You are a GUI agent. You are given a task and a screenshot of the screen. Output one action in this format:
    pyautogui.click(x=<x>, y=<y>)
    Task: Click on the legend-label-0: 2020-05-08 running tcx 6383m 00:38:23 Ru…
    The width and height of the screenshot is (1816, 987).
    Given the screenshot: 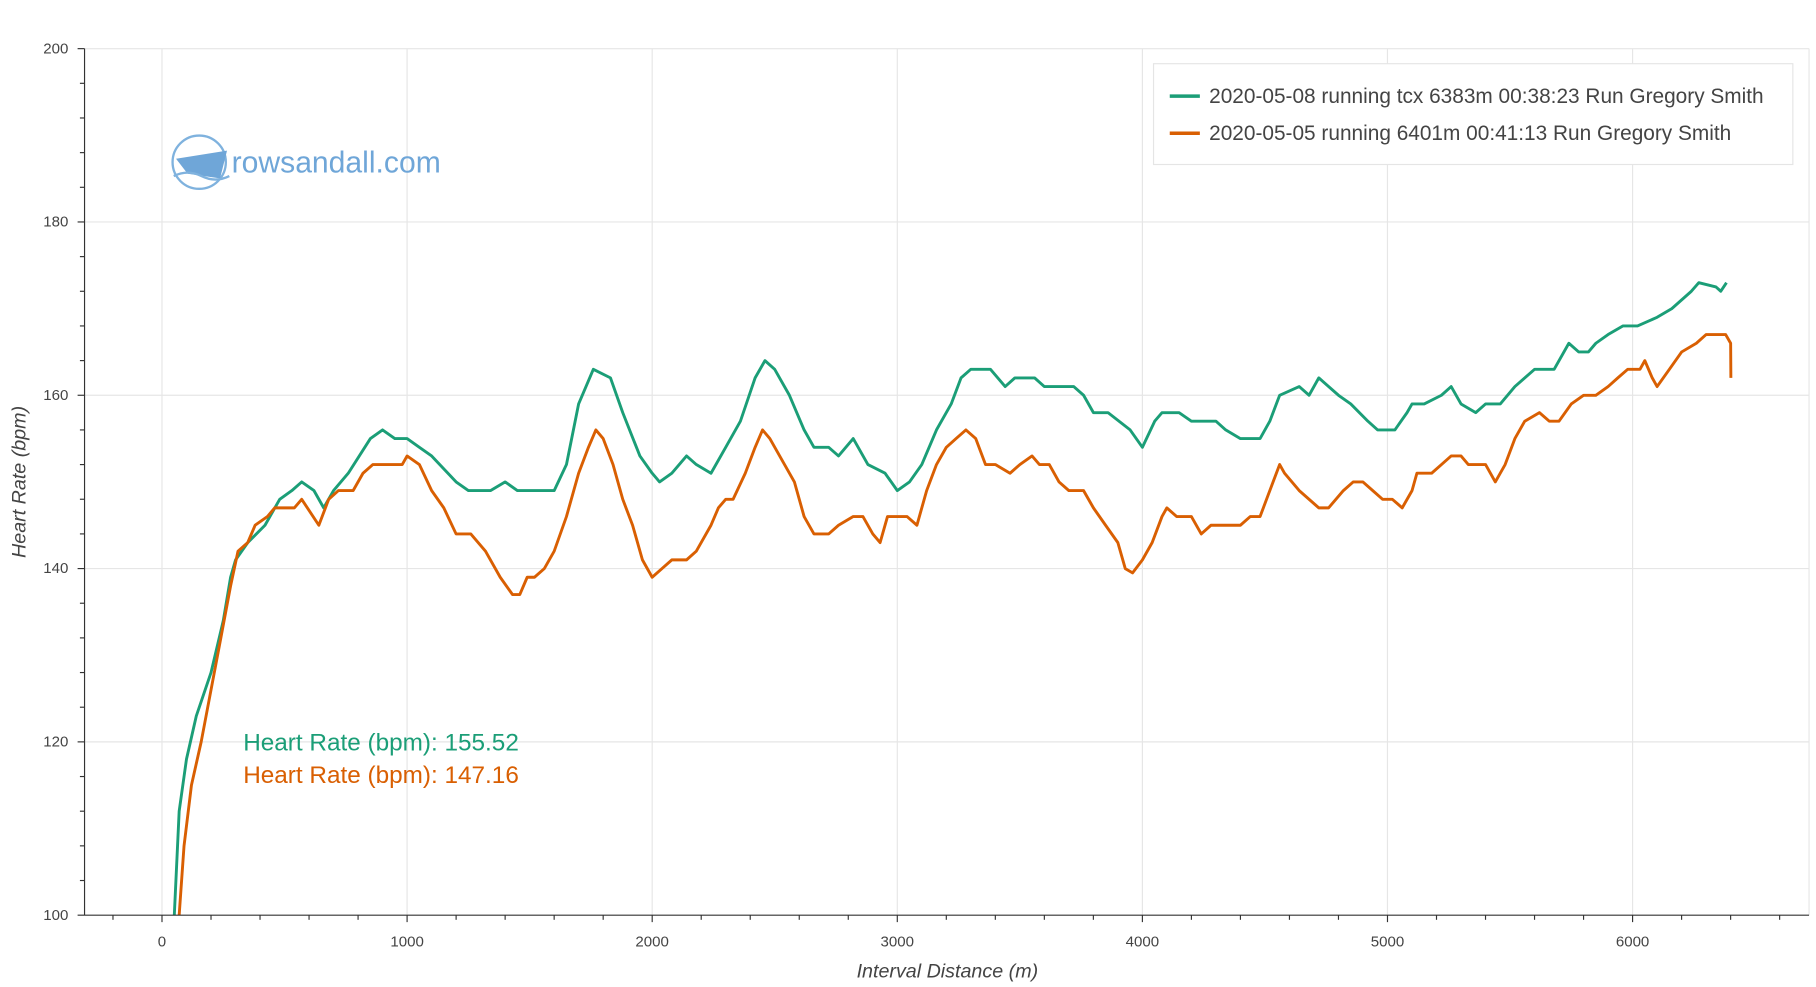 What is the action you would take?
    pyautogui.click(x=1486, y=96)
    